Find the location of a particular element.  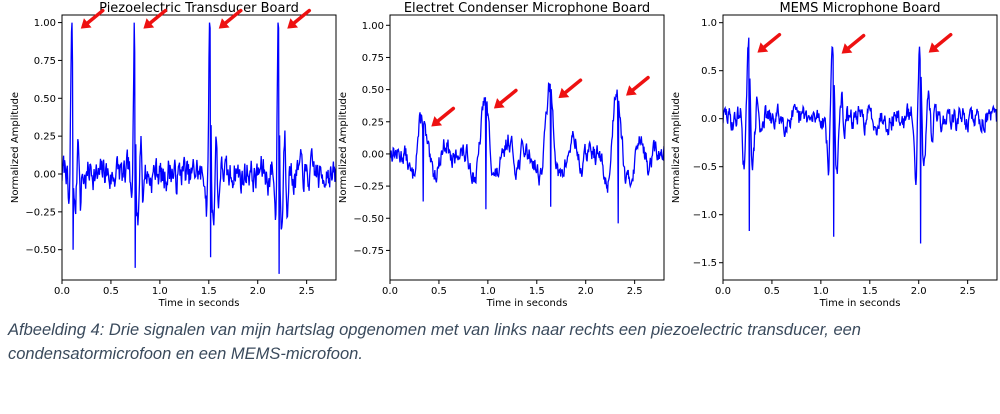

y-tick-label: 0.5 is located at coordinates (709, 71).